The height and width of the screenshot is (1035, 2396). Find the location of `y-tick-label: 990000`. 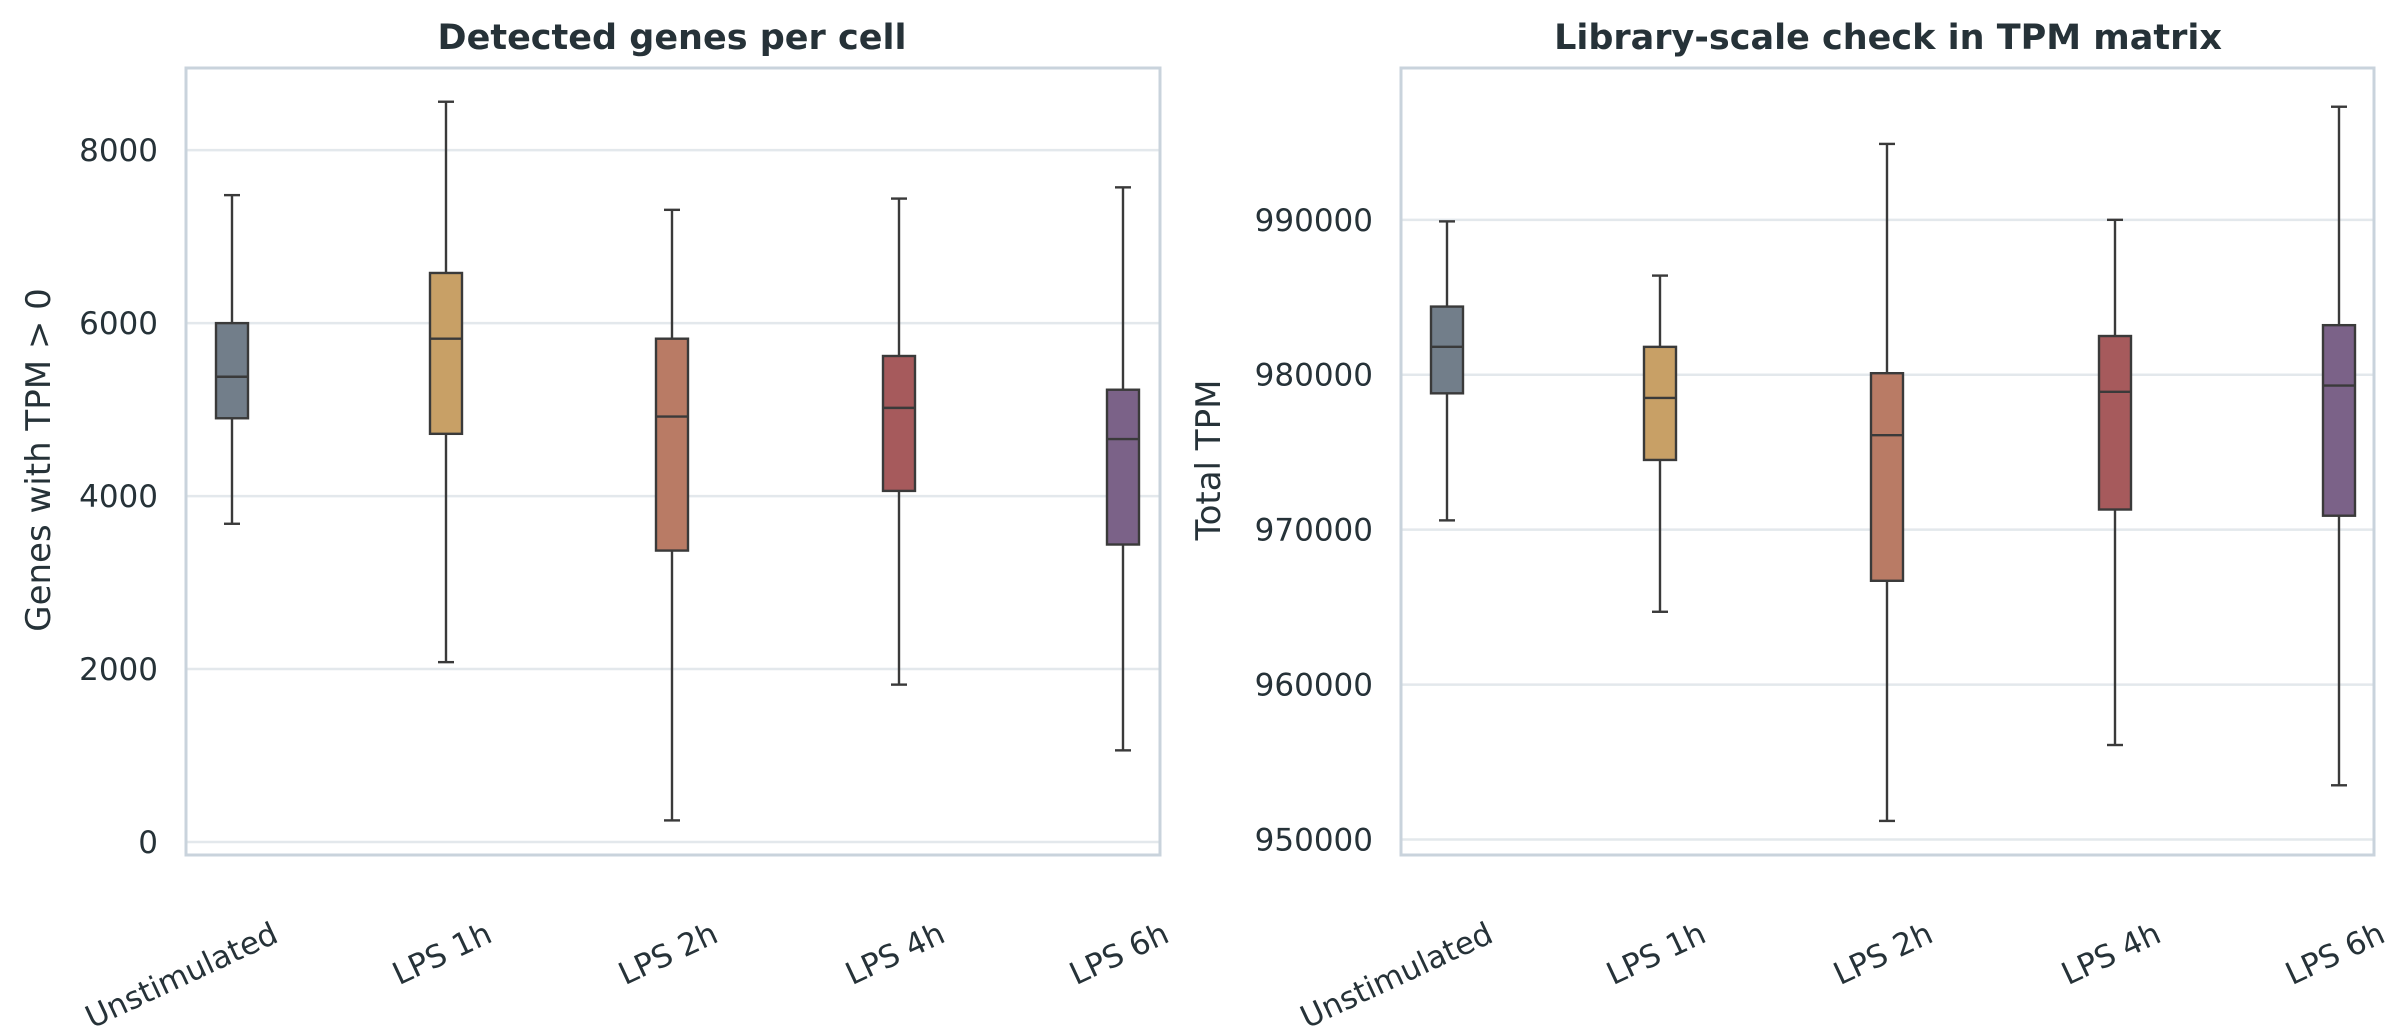

y-tick-label: 990000 is located at coordinates (1314, 221).